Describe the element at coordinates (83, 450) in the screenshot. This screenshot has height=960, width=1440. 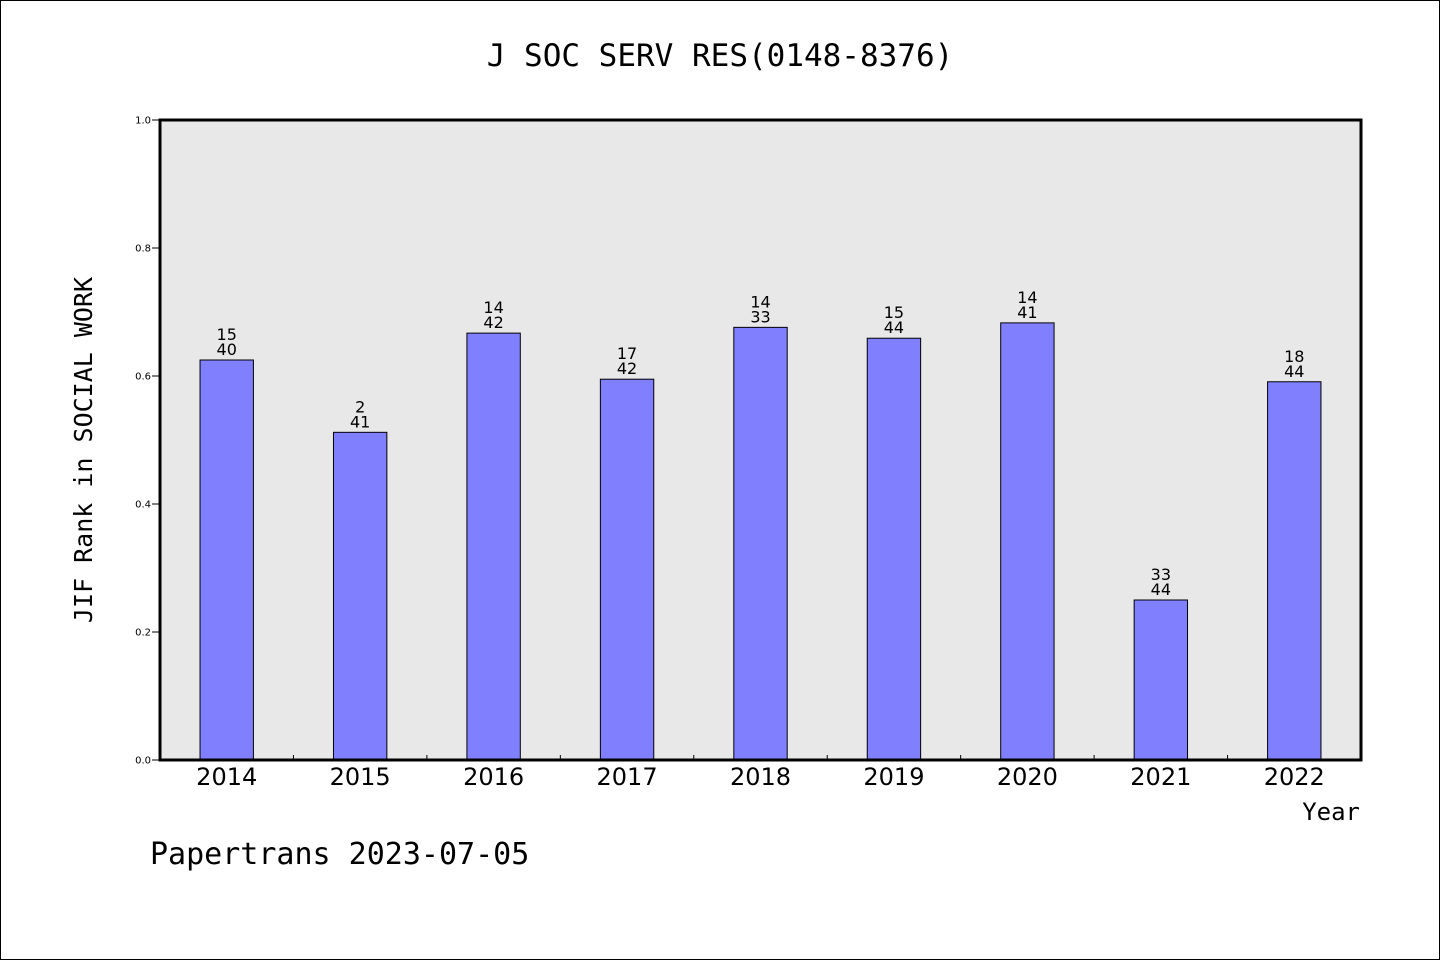
I see `y-axis-label: JIF Rank in SOCIAL WORK` at that location.